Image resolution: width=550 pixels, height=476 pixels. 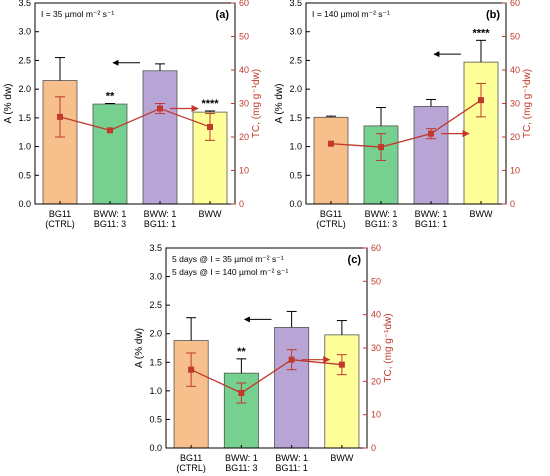 I want to click on condition-text: 5 days @ I = 35 µmol m⁻² s⁻¹, so click(x=228, y=259).